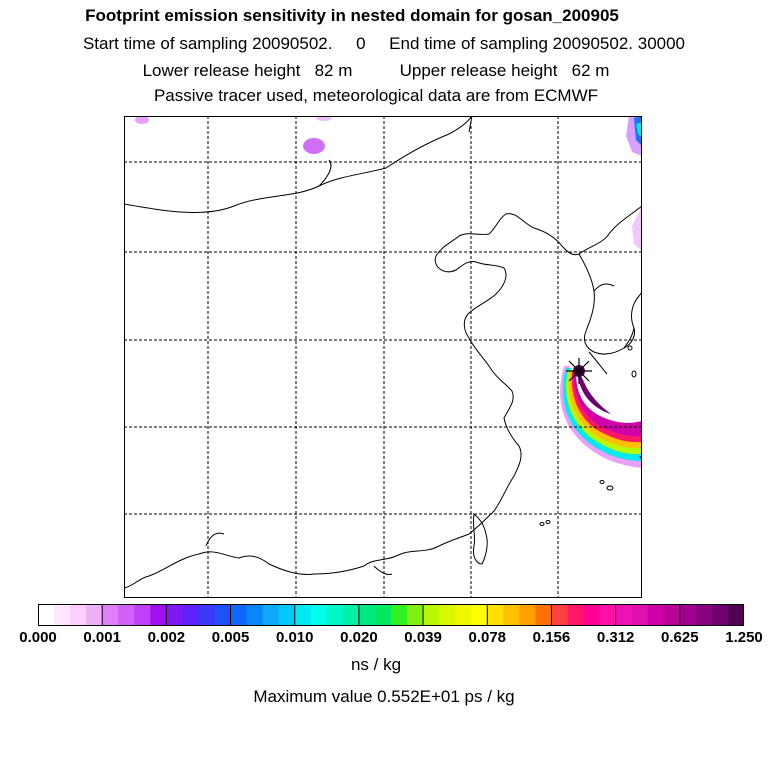 The image size is (768, 768). I want to click on start-label: Start time of sampling, so click(165, 43).